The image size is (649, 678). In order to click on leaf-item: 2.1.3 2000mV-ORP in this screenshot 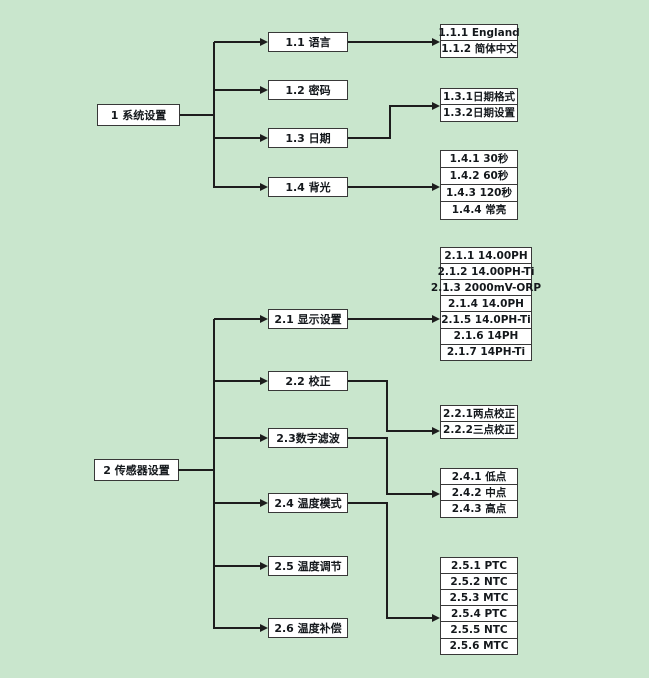, I will do `click(486, 288)`.